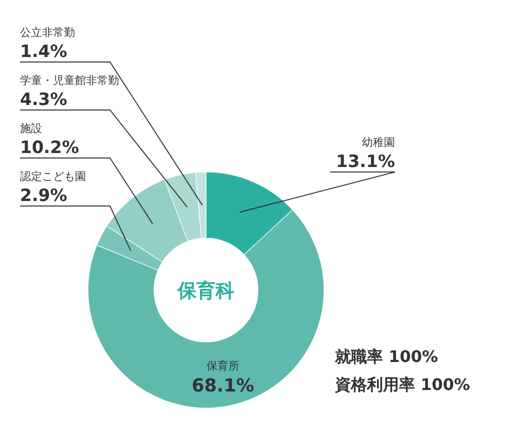 This screenshot has height=438, width=509. I want to click on data-label: 13.1%, so click(365, 162).